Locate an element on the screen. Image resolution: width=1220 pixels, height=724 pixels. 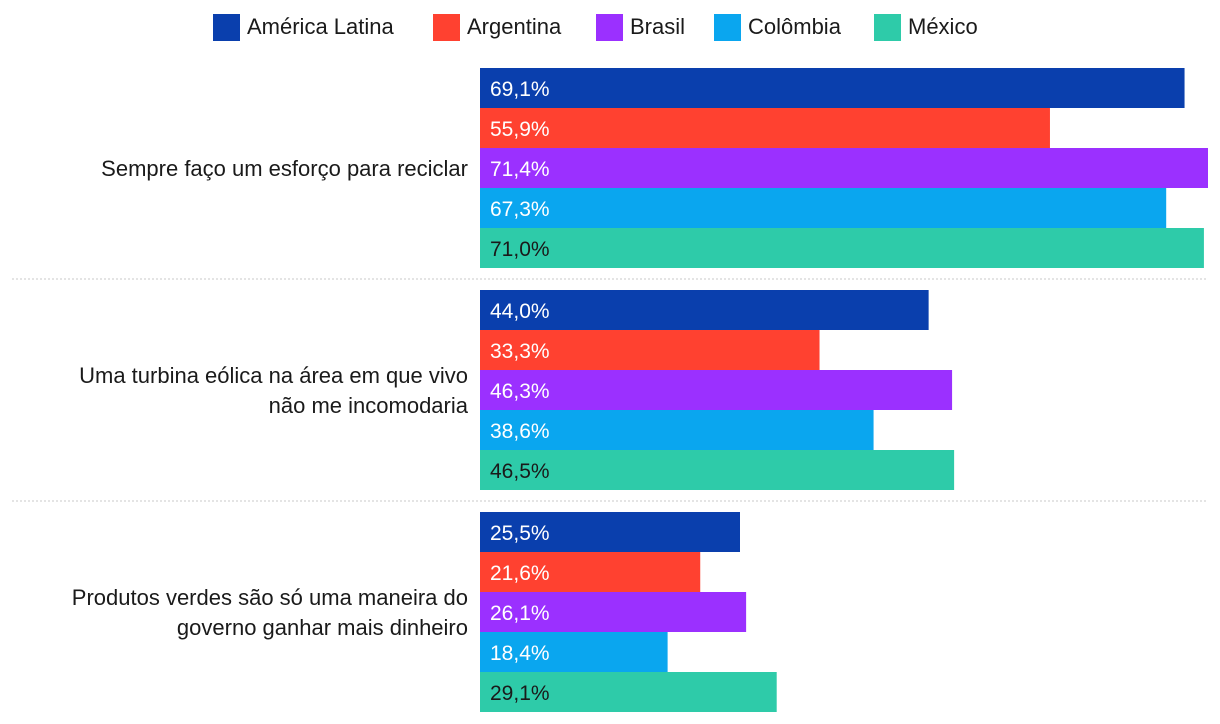
bar-label-1-4: 67,3% is located at coordinates (520, 209).